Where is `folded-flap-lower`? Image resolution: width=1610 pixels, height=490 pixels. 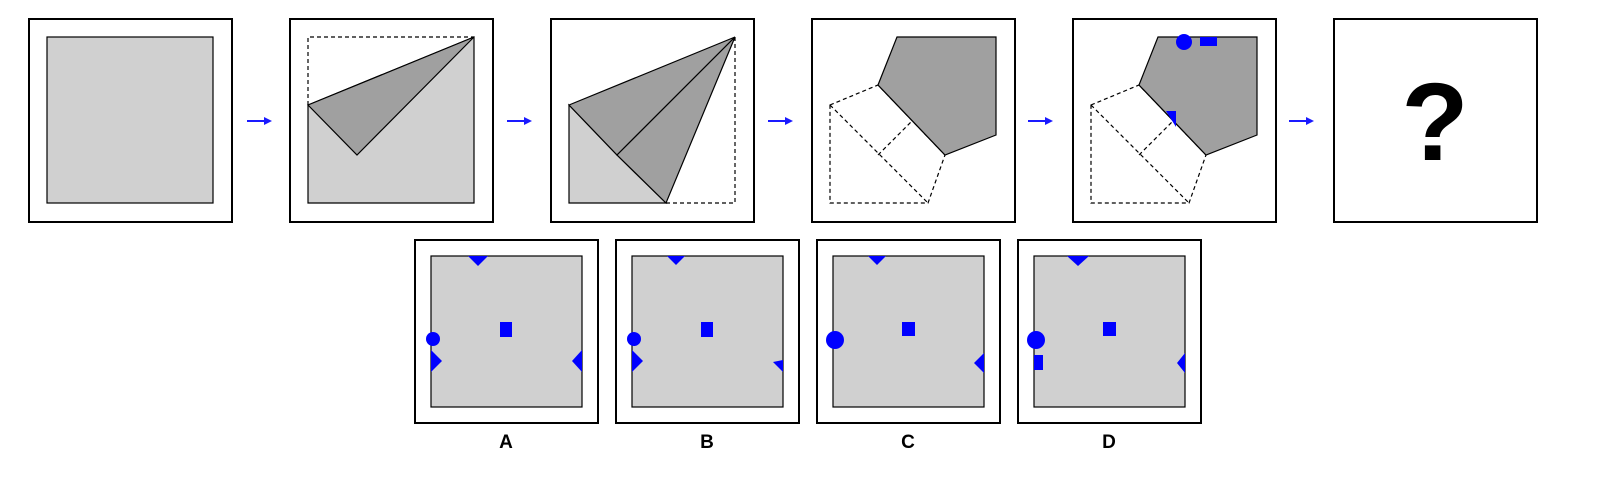
folded-flap-lower is located at coordinates (676, 120).